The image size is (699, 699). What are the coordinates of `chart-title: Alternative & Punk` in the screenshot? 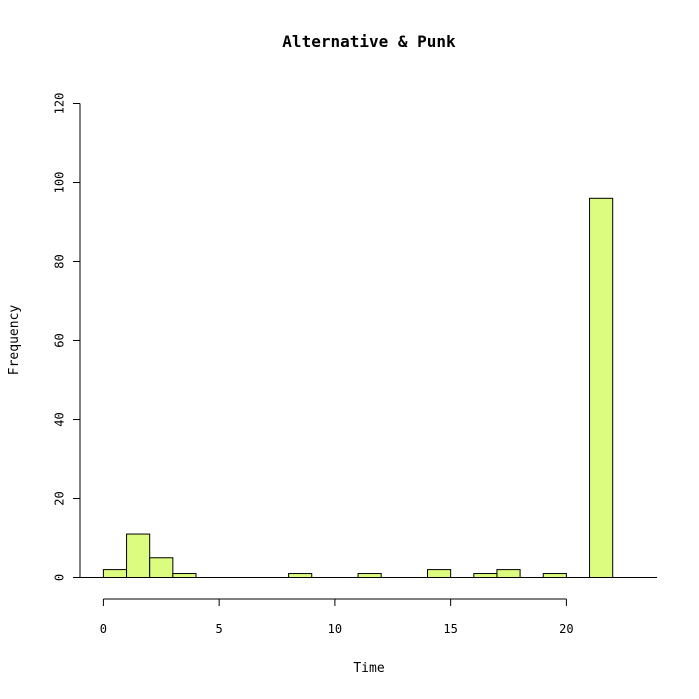 It's located at (369, 41).